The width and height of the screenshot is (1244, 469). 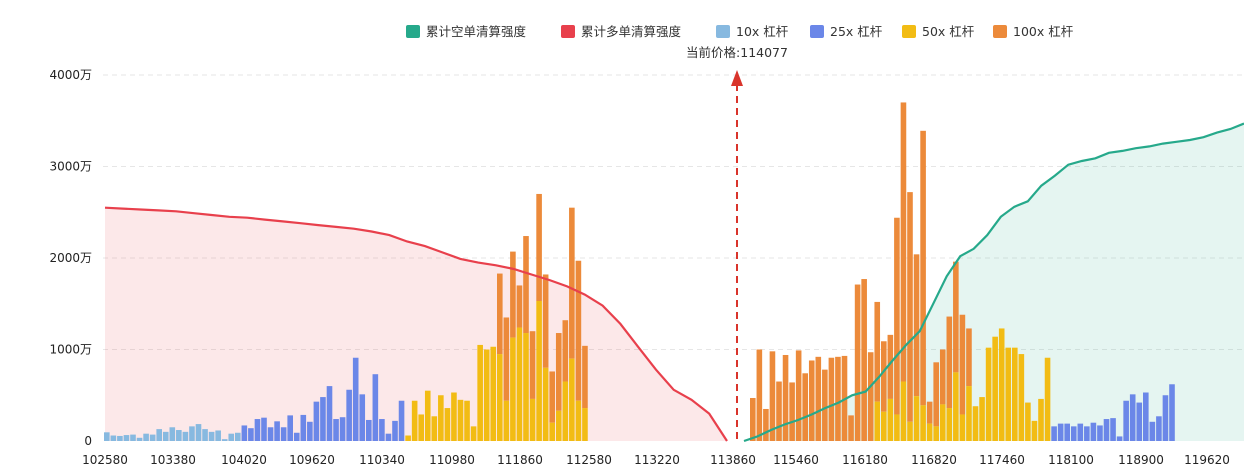 I want to click on x-tick-label: 113220, so click(x=657, y=460).